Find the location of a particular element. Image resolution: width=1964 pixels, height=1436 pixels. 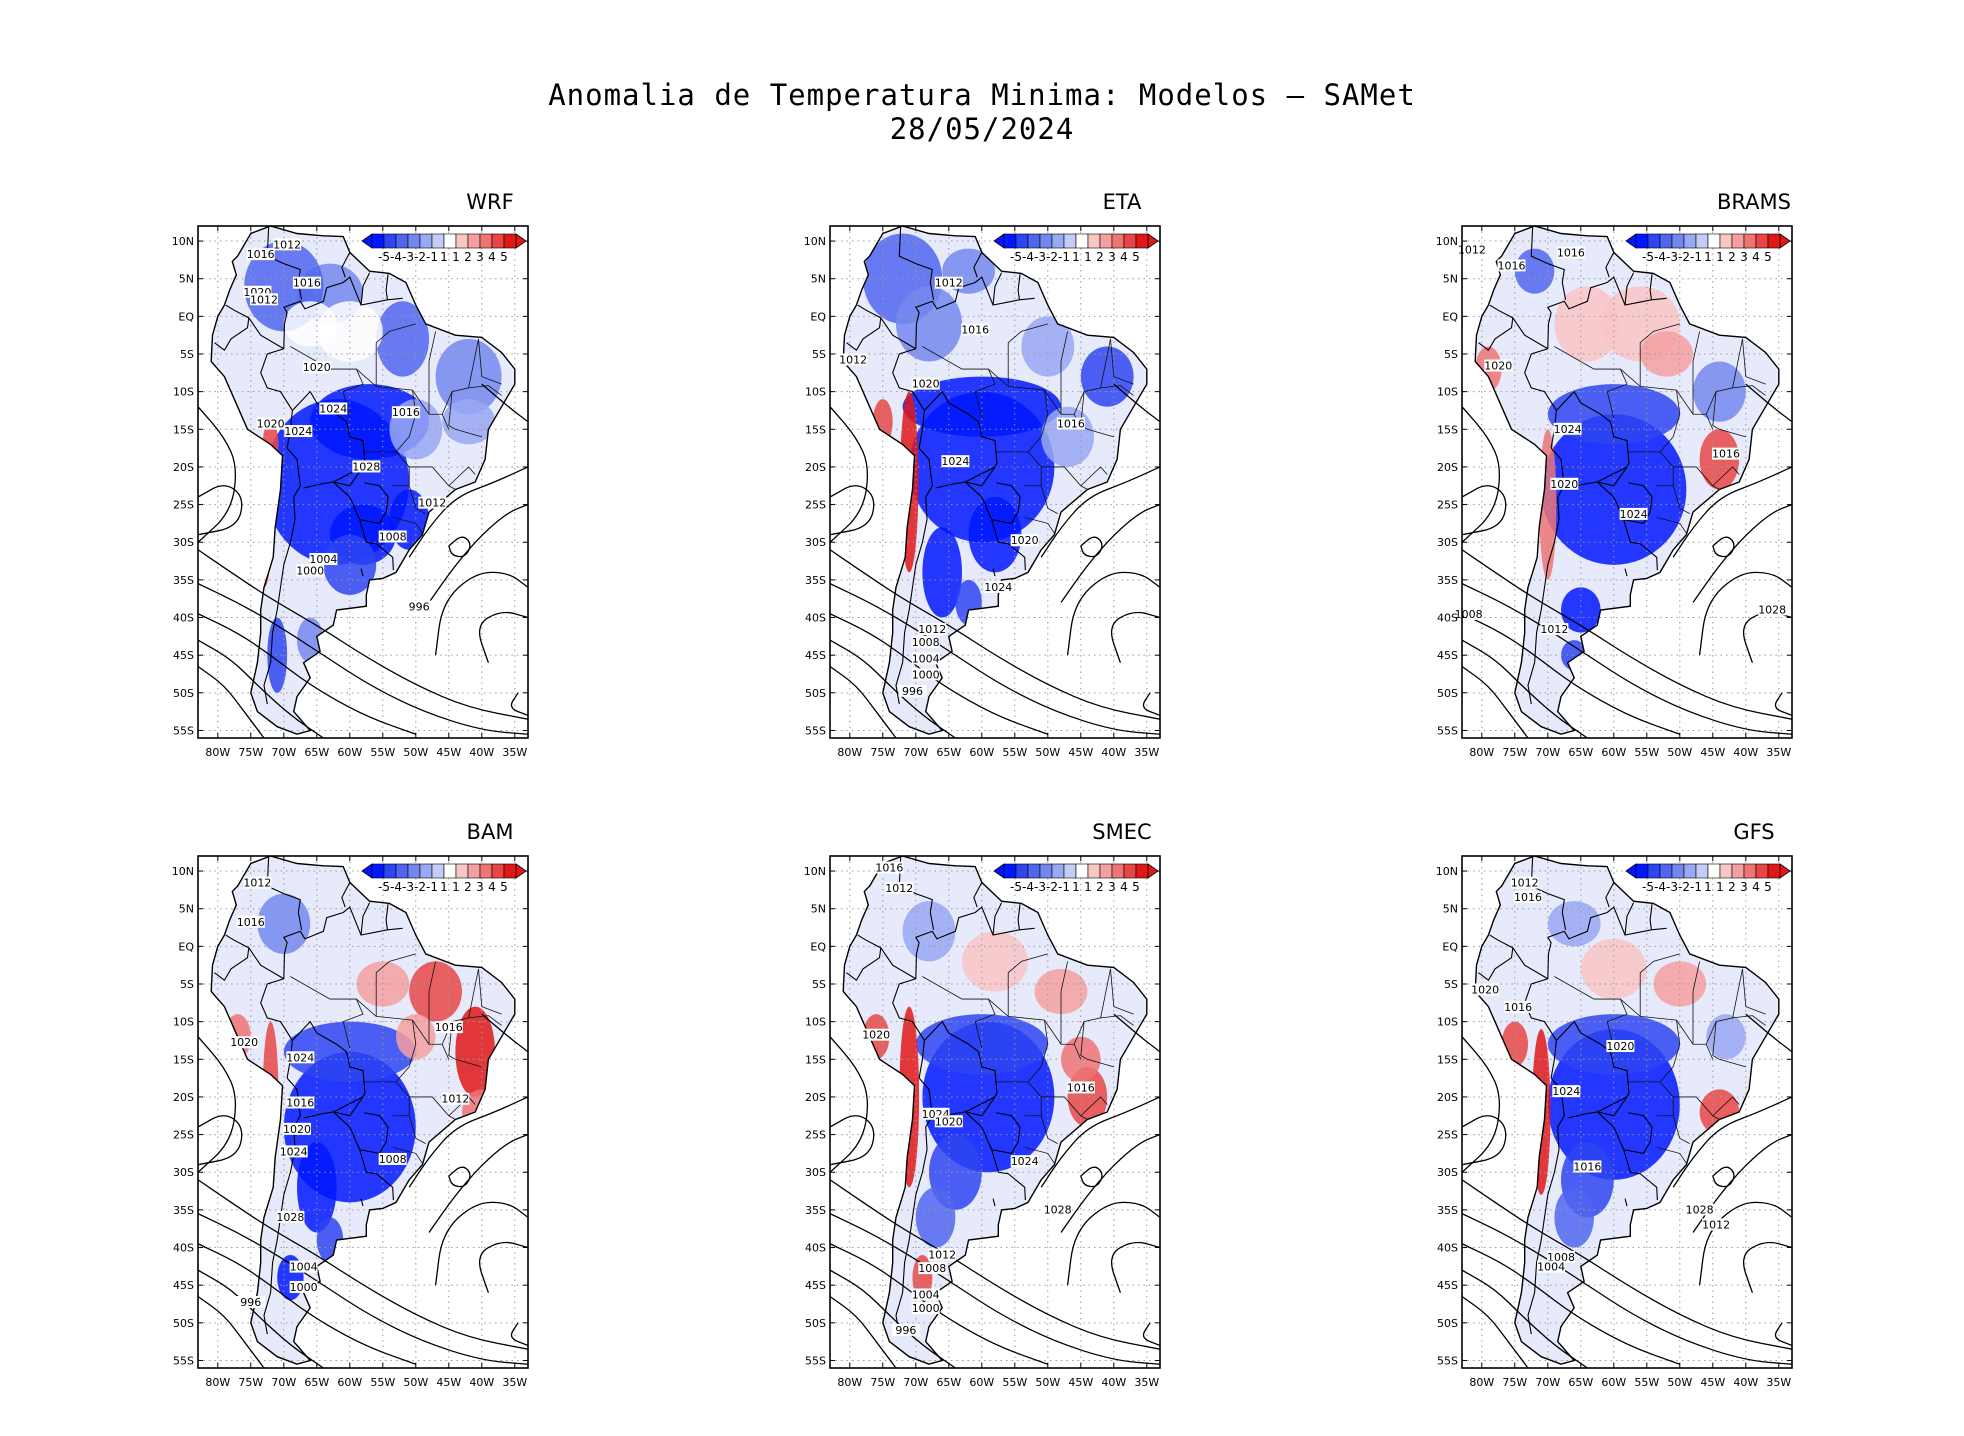

colorbar-label: -3 is located at coordinates (408, 257).